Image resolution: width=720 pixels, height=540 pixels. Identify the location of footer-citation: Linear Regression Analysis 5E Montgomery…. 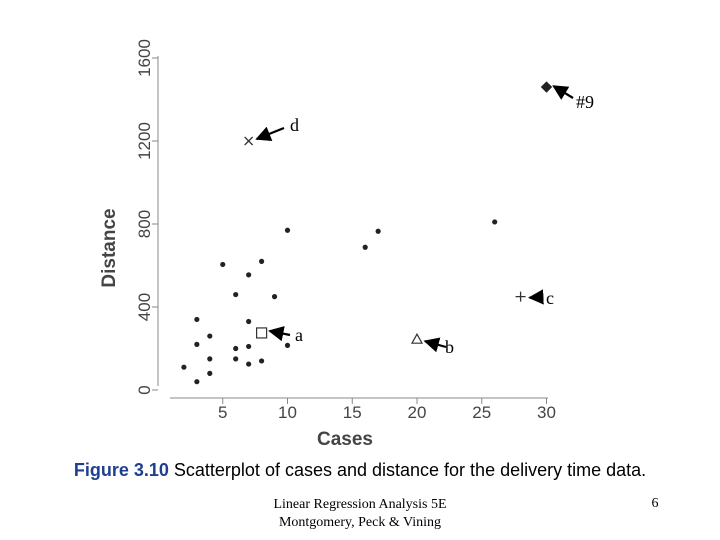
(360, 514).